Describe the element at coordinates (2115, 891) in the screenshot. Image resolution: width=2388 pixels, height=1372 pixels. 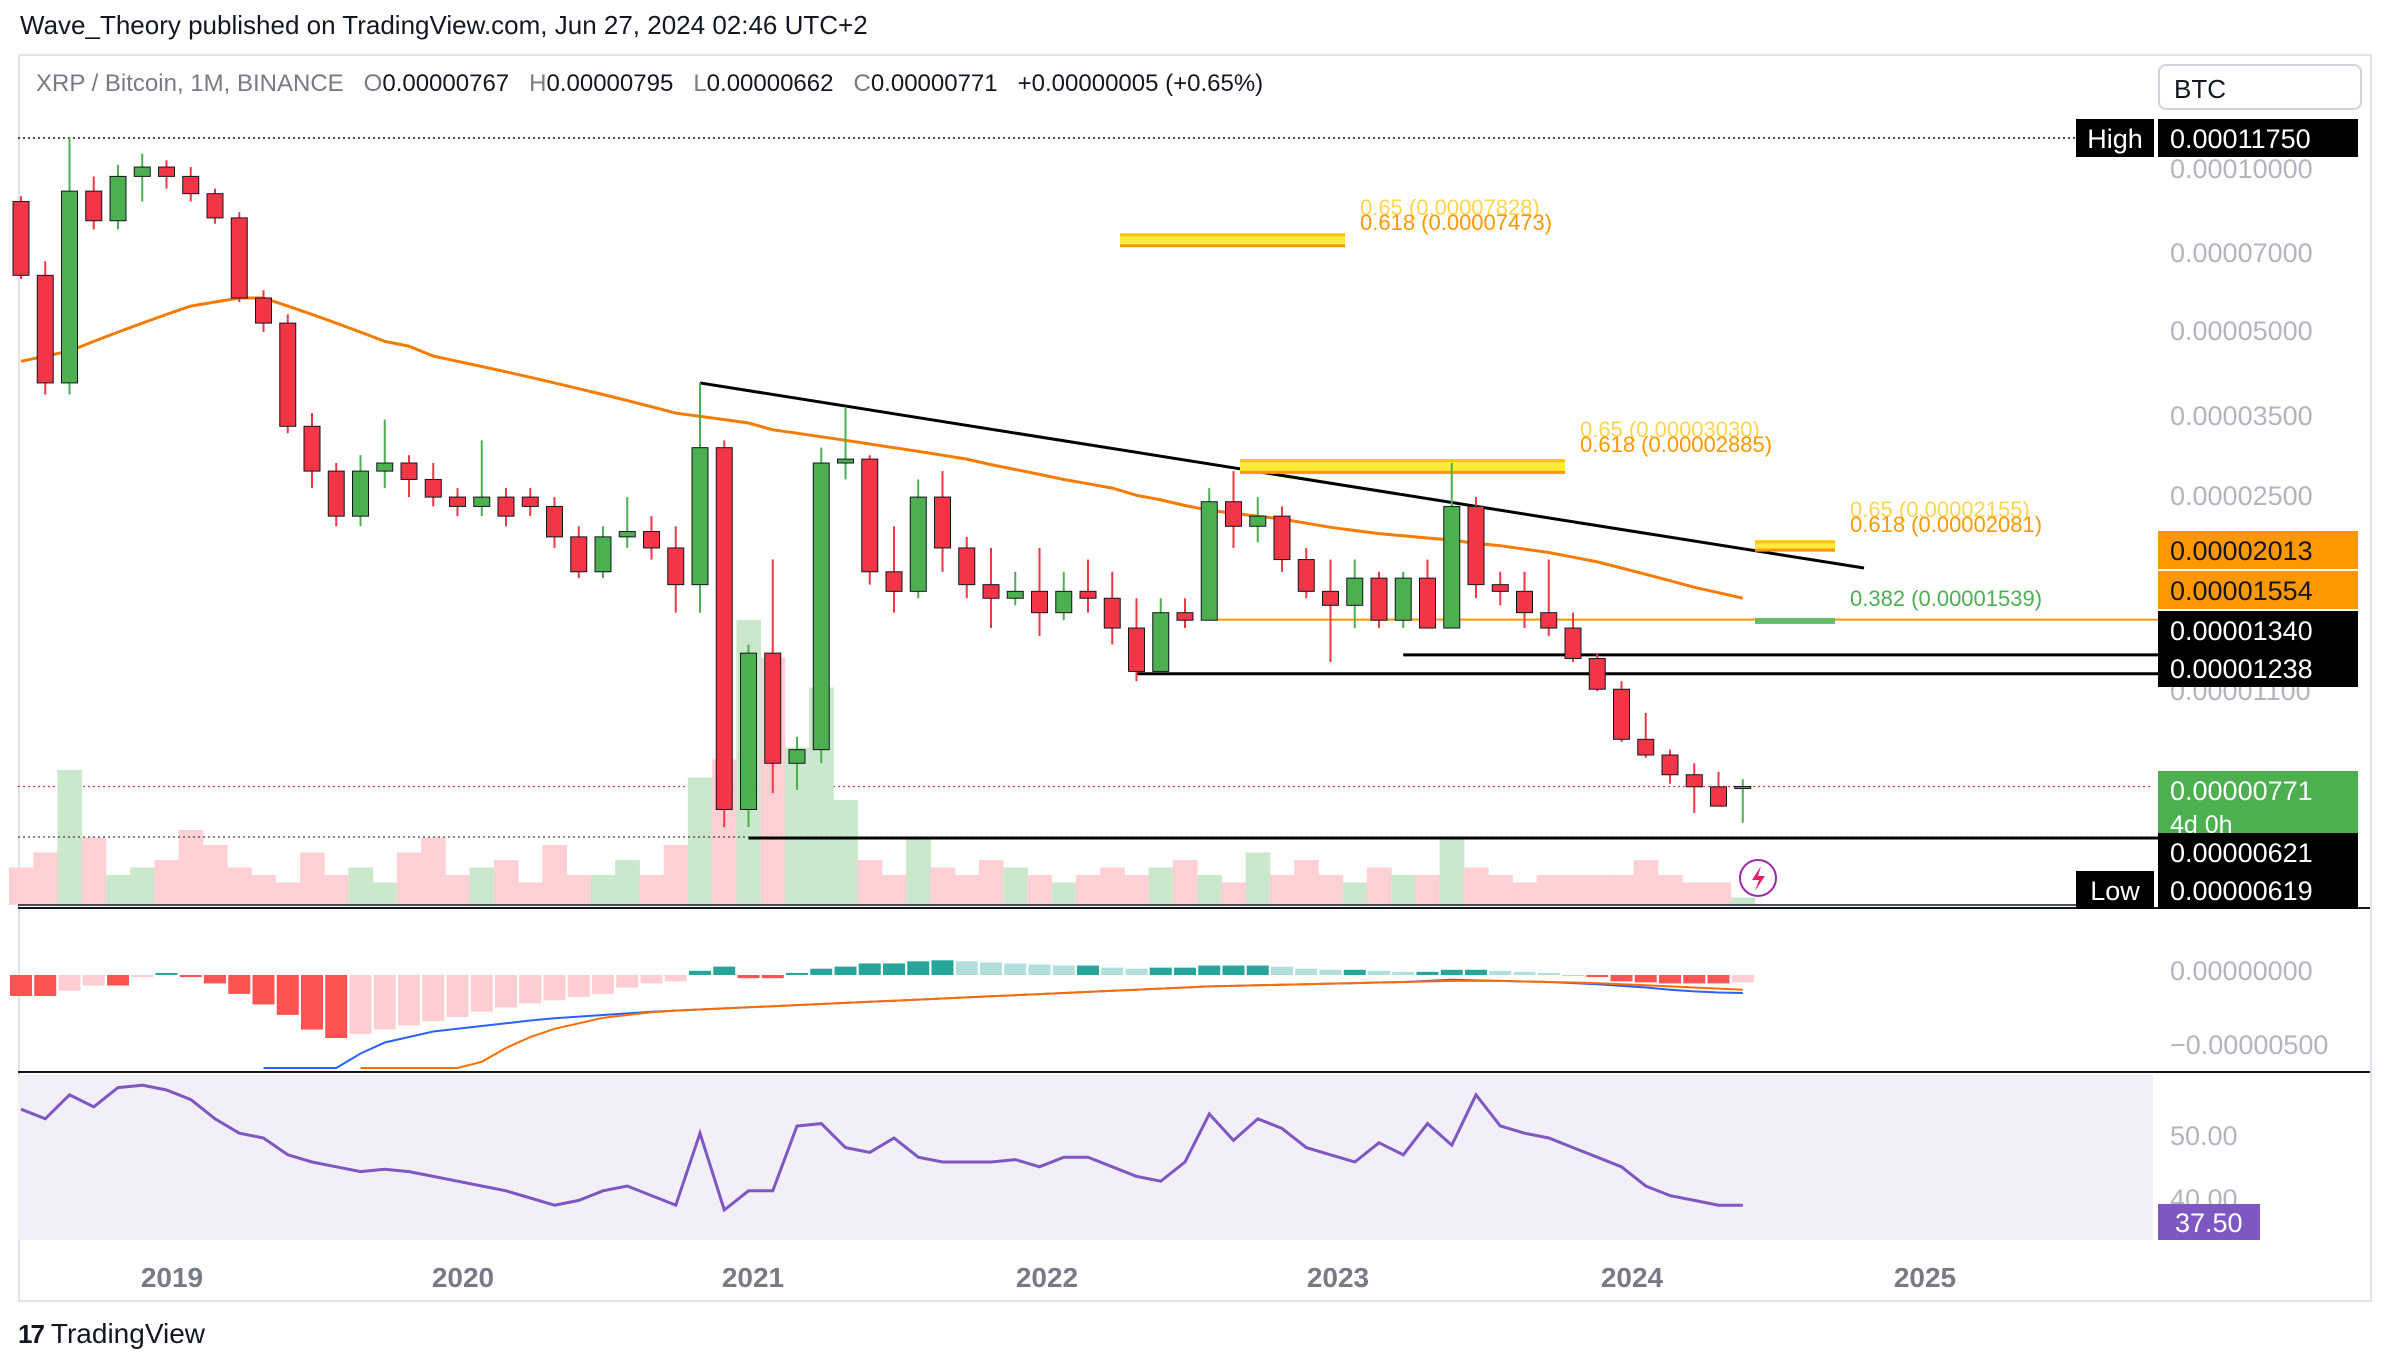
I see `price-badge-tag-label: Low` at that location.